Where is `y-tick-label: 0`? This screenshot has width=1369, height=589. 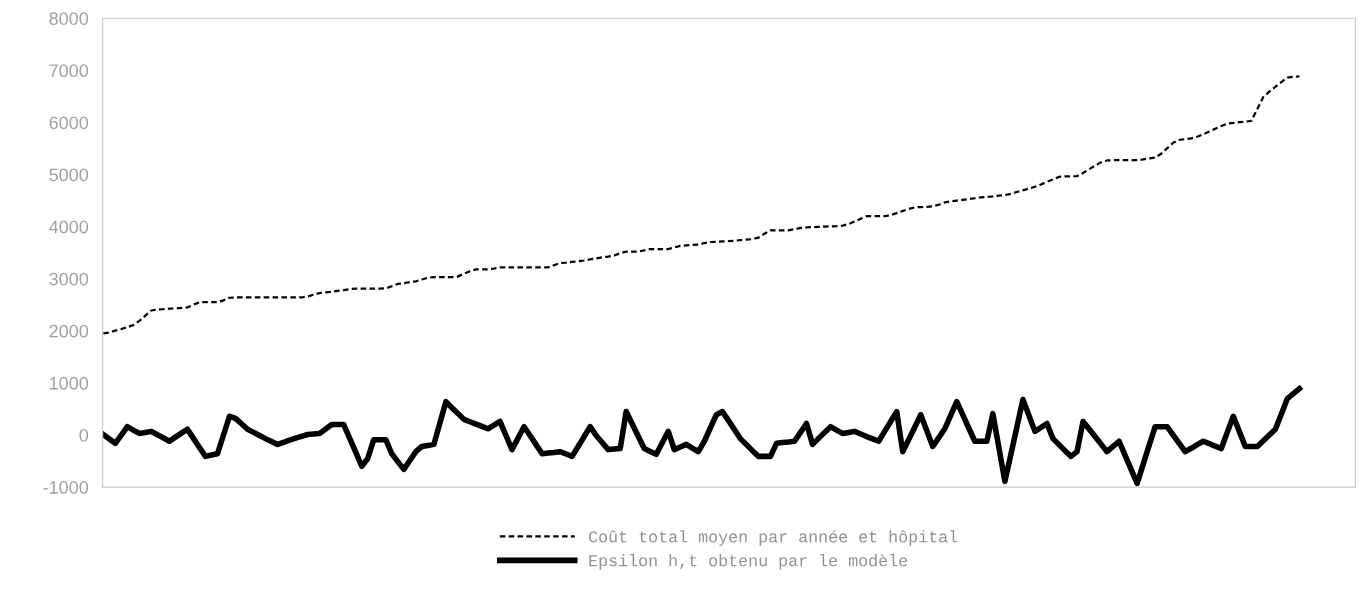
y-tick-label: 0 is located at coordinates (84, 435).